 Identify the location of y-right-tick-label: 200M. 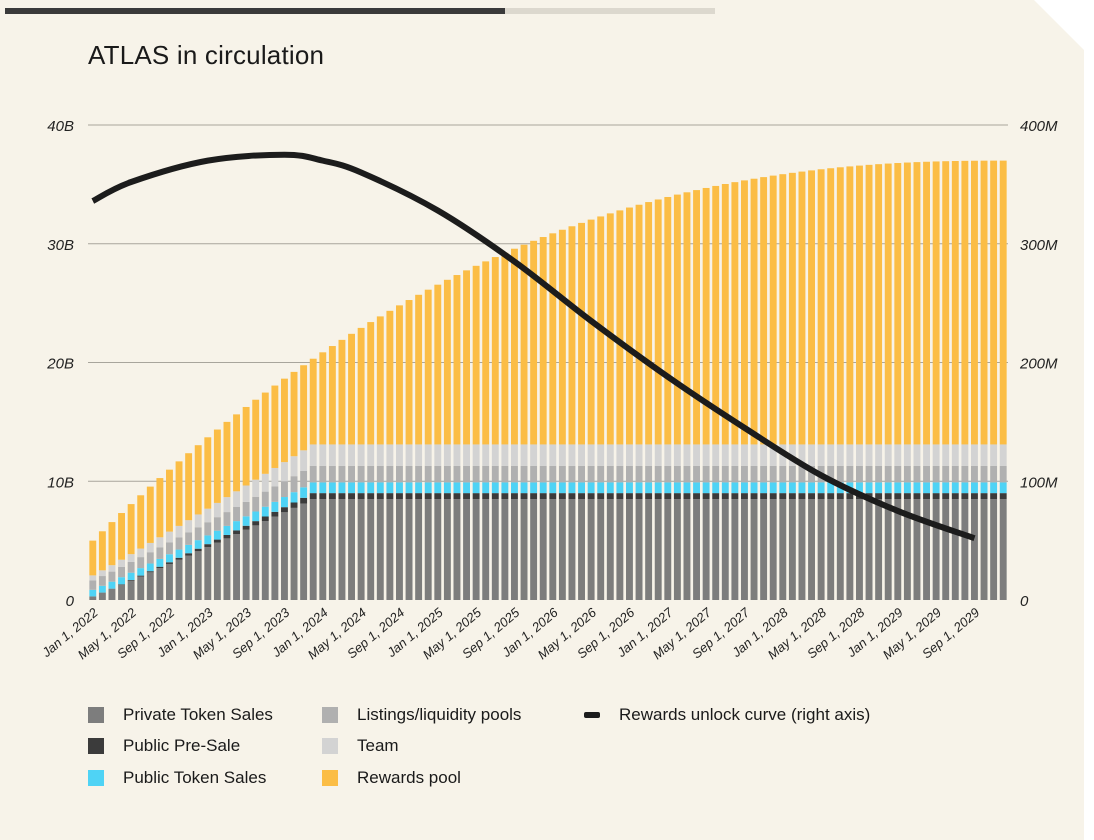
(1038, 364).